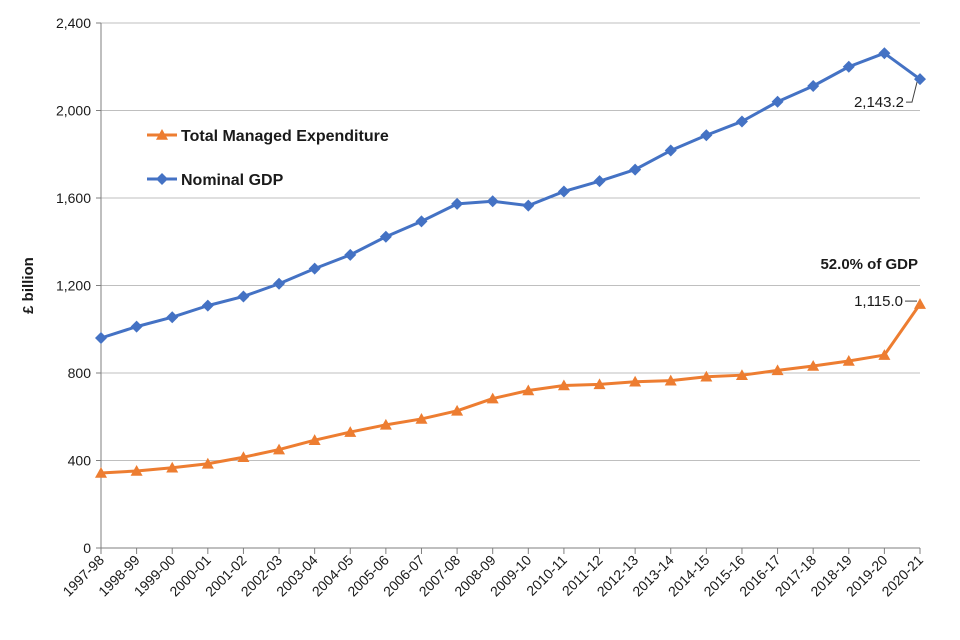 Image resolution: width=960 pixels, height=640 pixels. I want to click on legend-label-nominal-gdp: Nominal GDP, so click(232, 180).